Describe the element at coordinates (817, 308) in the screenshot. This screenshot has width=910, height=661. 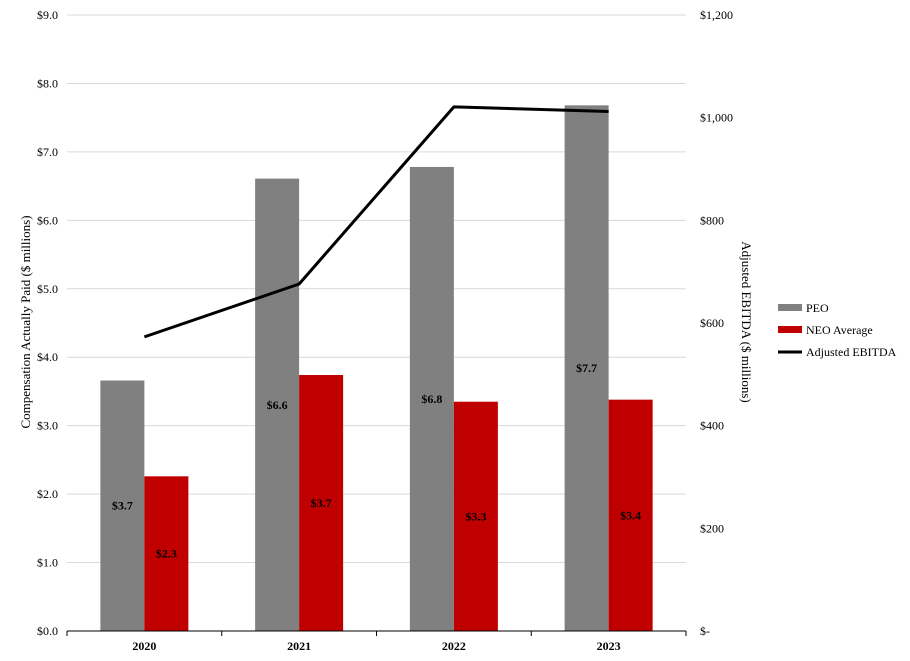
I see `legend-label-peo: PEO` at that location.